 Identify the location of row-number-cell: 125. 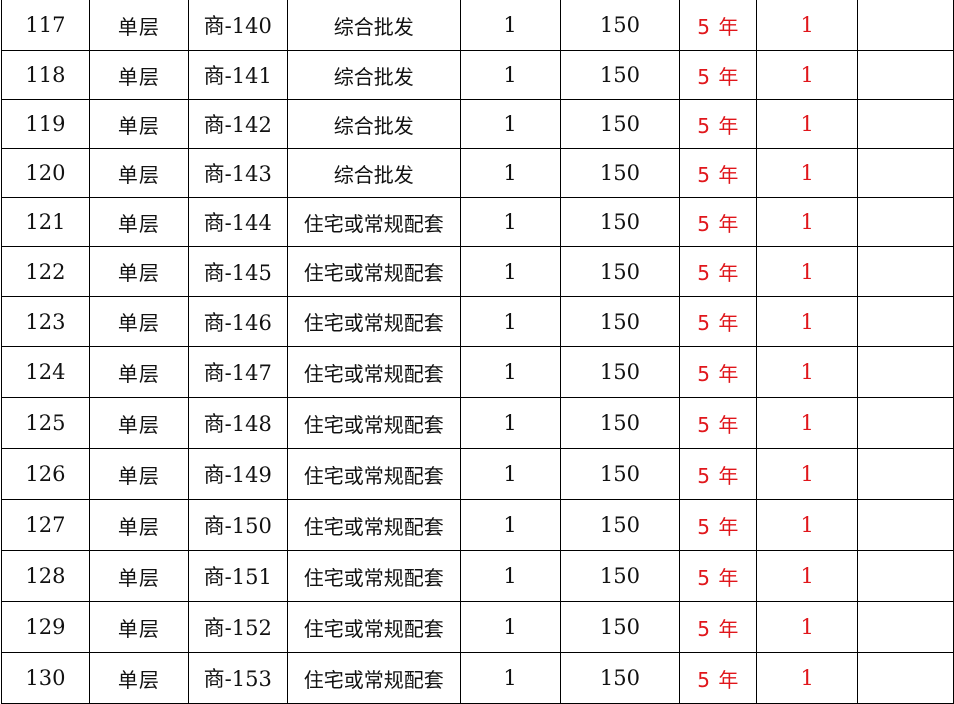
(45, 423).